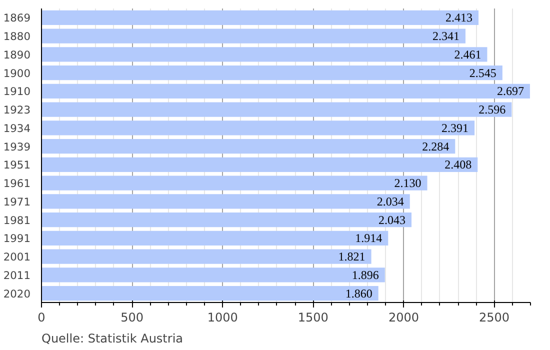 Image resolution: width=550 pixels, height=350 pixels. I want to click on y-tick-label: 1961, so click(17, 183).